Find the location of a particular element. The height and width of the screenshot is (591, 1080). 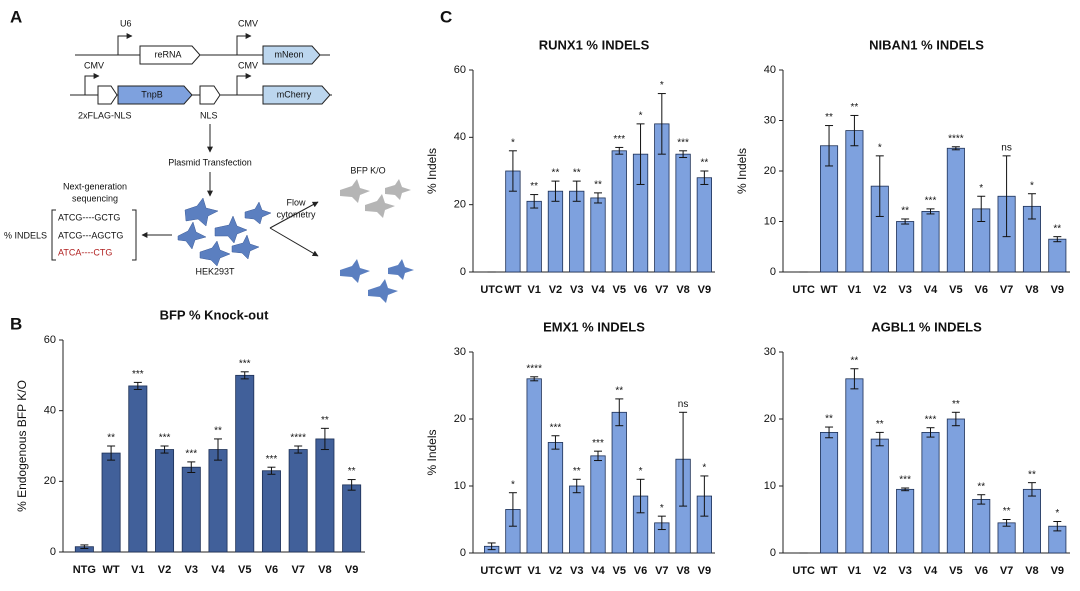

y-axis-label: % Endogenous BFP K/O is located at coordinates (22, 446).